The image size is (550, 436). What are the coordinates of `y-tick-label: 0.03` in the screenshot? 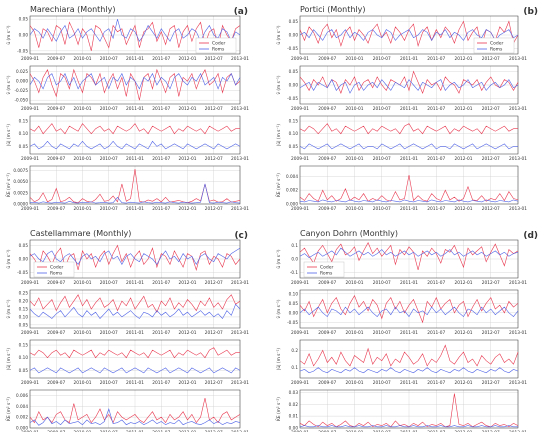 It's located at (294, 392).